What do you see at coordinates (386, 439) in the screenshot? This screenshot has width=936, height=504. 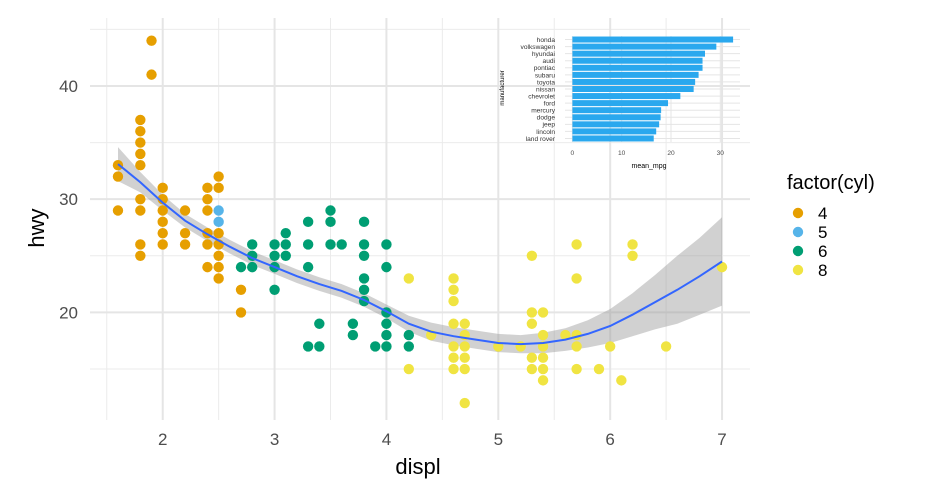 I see `x-tick-label: 4` at bounding box center [386, 439].